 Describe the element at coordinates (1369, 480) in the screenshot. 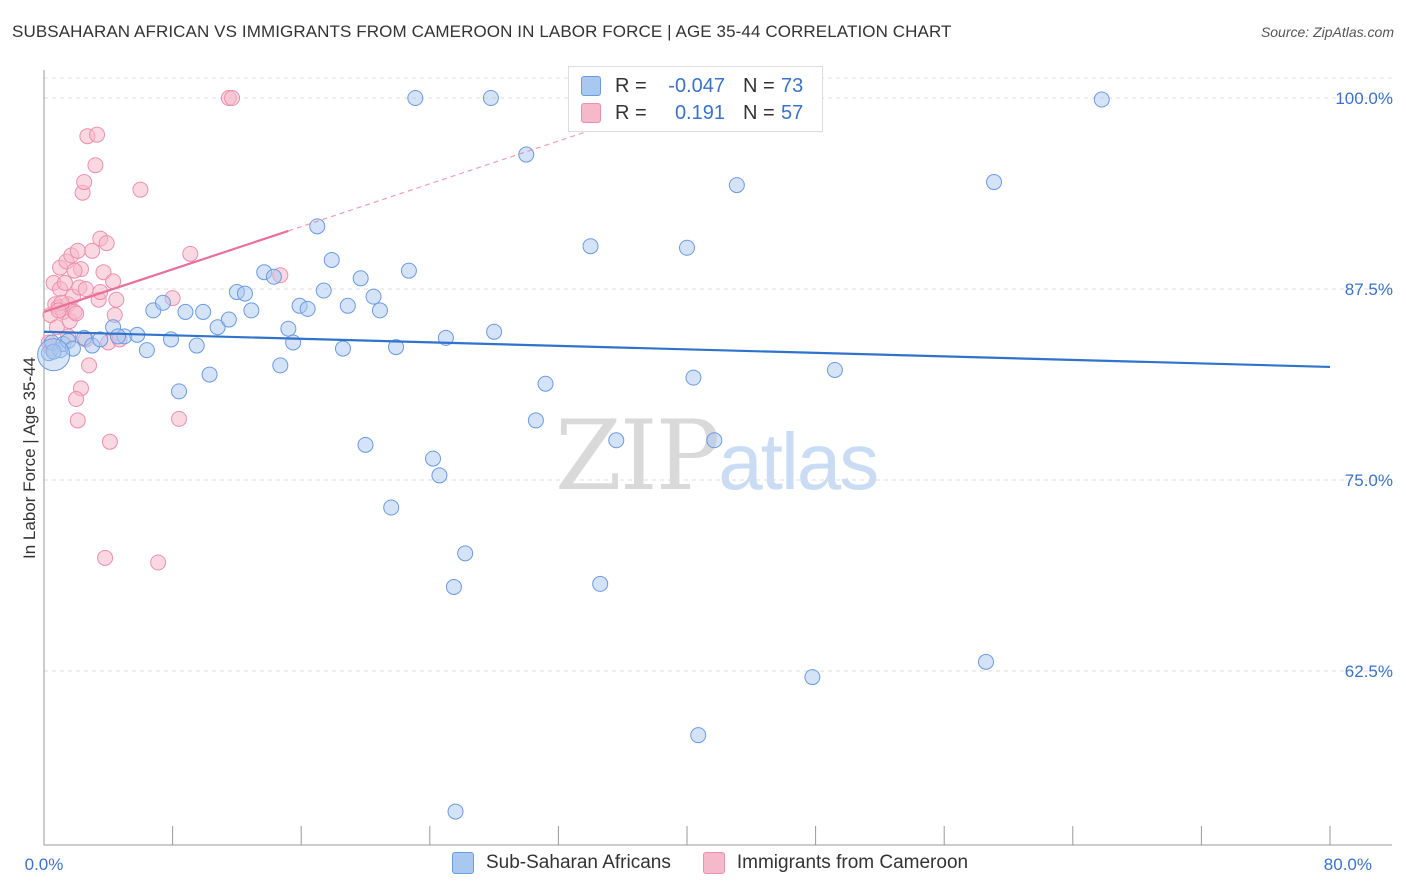

I see `y-tick-label: 75.0%` at that location.